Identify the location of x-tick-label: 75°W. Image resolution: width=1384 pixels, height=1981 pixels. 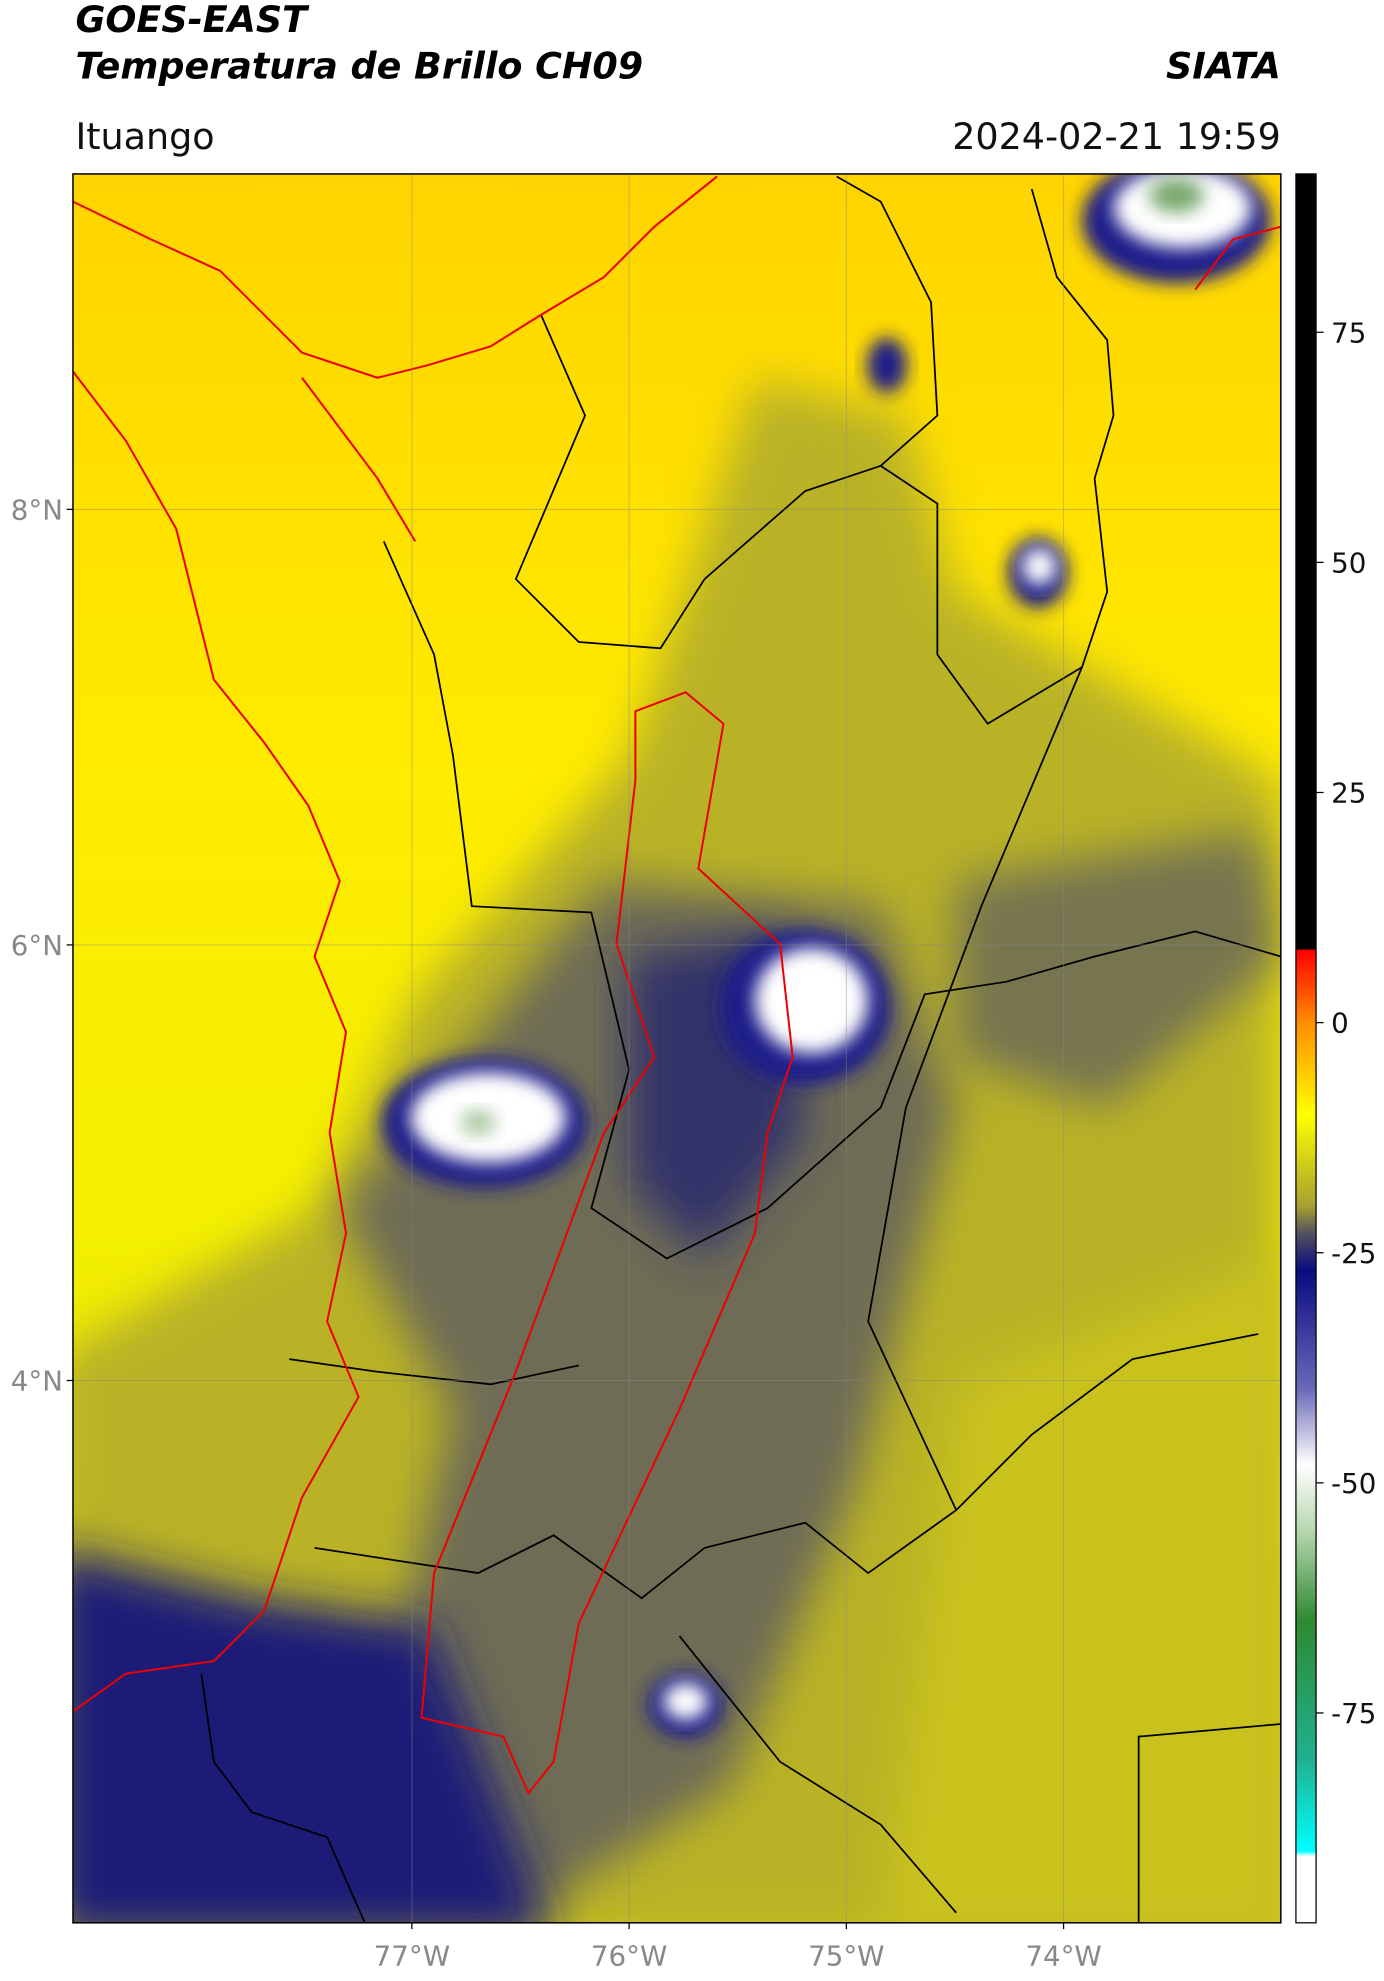
(846, 1956).